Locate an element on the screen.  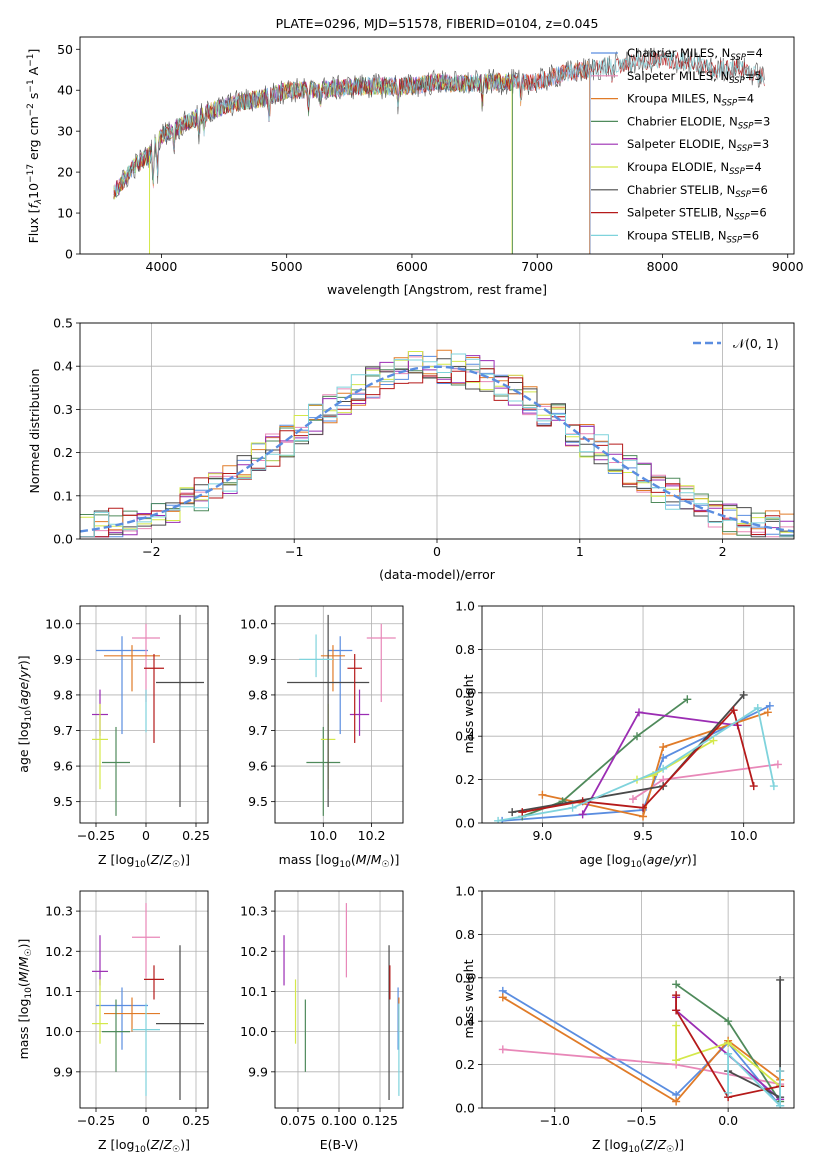
x-axis-label: (data-model)/error is located at coordinates (437, 574).